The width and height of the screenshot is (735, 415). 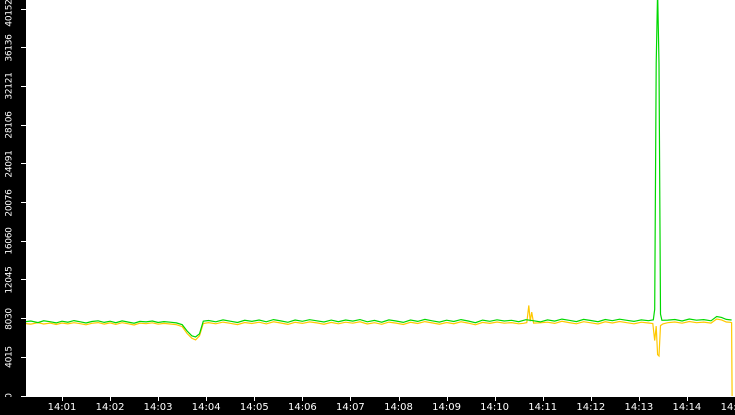 What do you see at coordinates (9, 86) in the screenshot?
I see `y-axis-label: 32121` at bounding box center [9, 86].